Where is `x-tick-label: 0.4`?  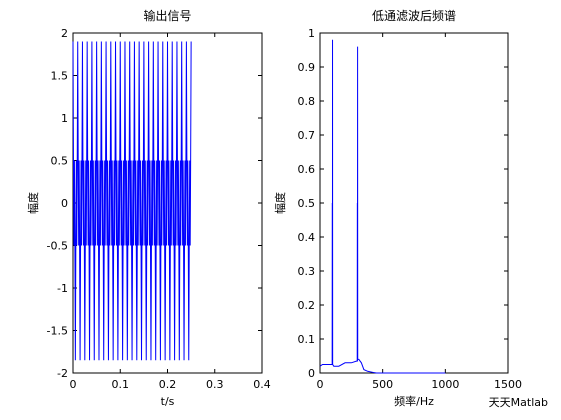 x-tick-label: 0.4 is located at coordinates (262, 384).